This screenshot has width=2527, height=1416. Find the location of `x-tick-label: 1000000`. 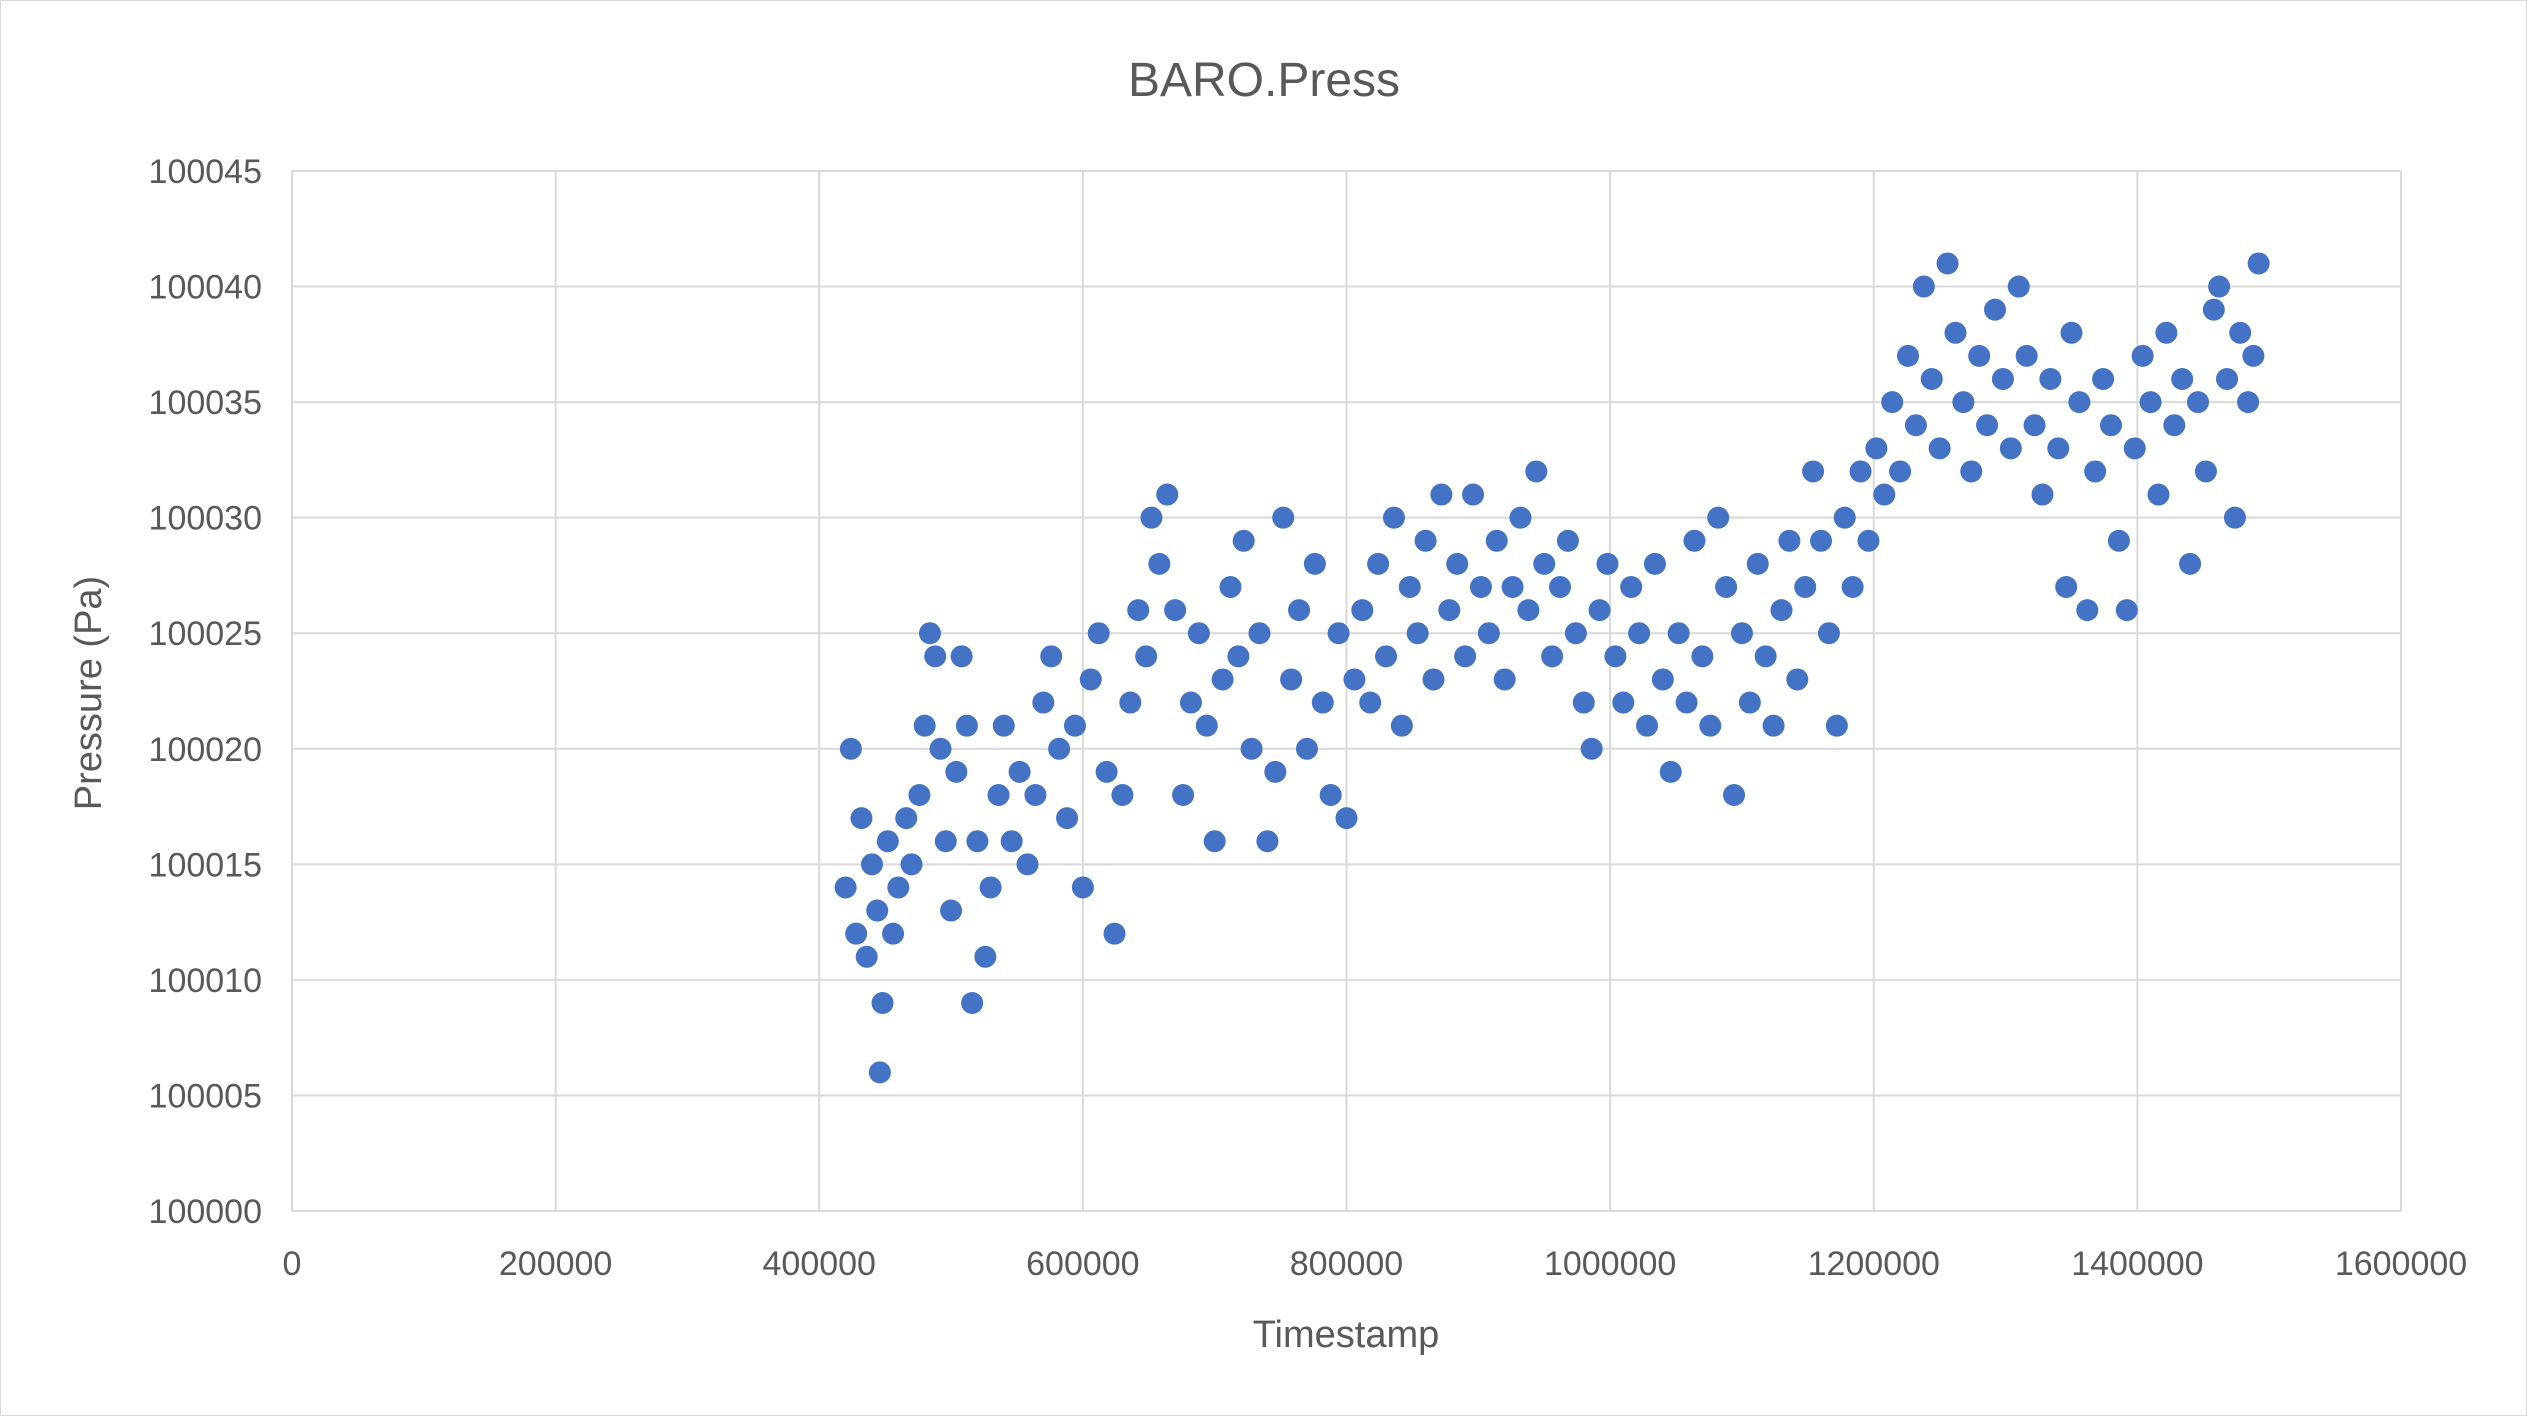

x-tick-label: 1000000 is located at coordinates (1610, 1264).